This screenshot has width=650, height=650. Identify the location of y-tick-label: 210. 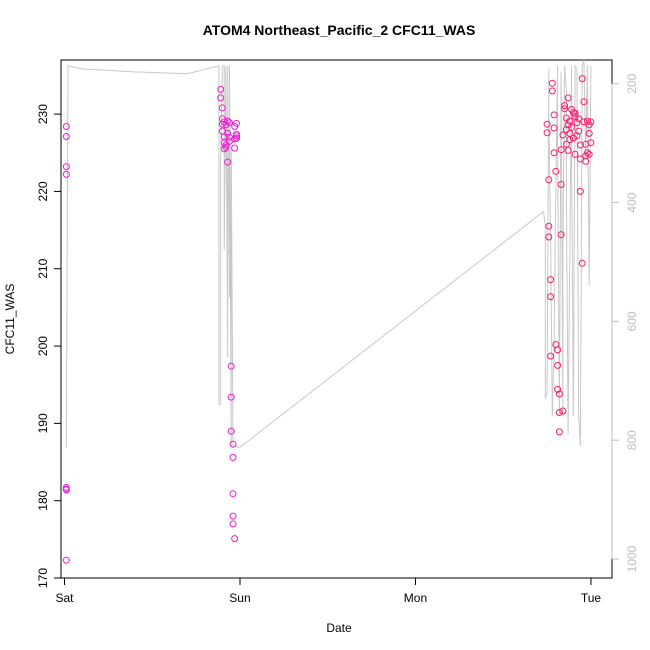
(43, 268).